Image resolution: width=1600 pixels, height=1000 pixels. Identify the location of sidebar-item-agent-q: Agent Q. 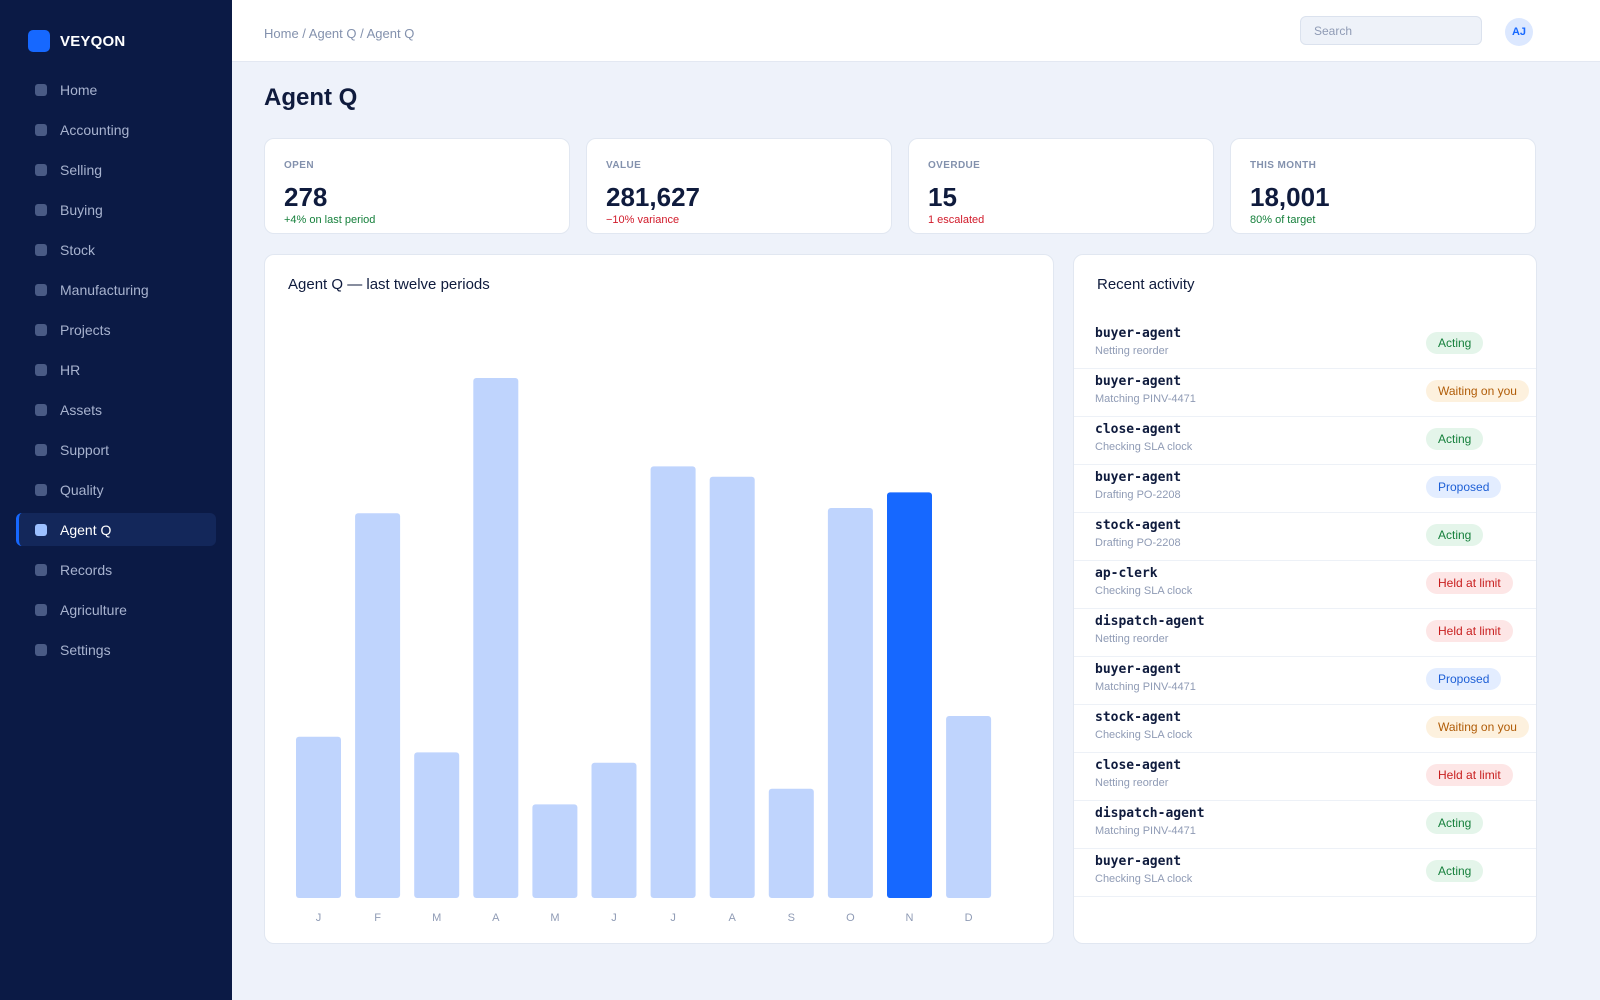
(116, 529).